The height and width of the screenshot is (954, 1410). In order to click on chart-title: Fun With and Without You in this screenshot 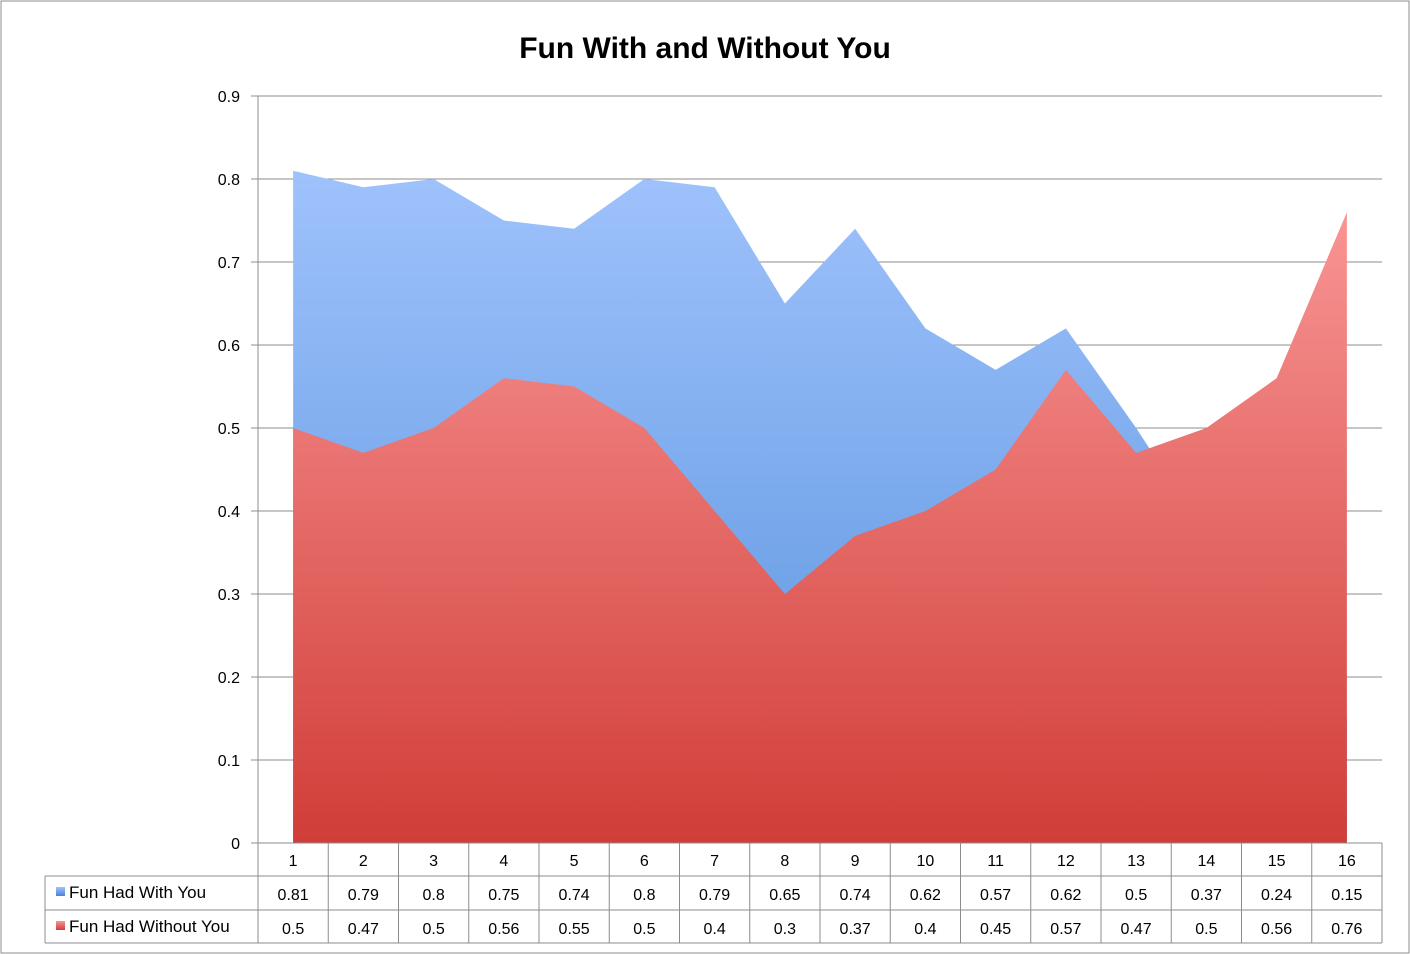, I will do `click(705, 48)`.